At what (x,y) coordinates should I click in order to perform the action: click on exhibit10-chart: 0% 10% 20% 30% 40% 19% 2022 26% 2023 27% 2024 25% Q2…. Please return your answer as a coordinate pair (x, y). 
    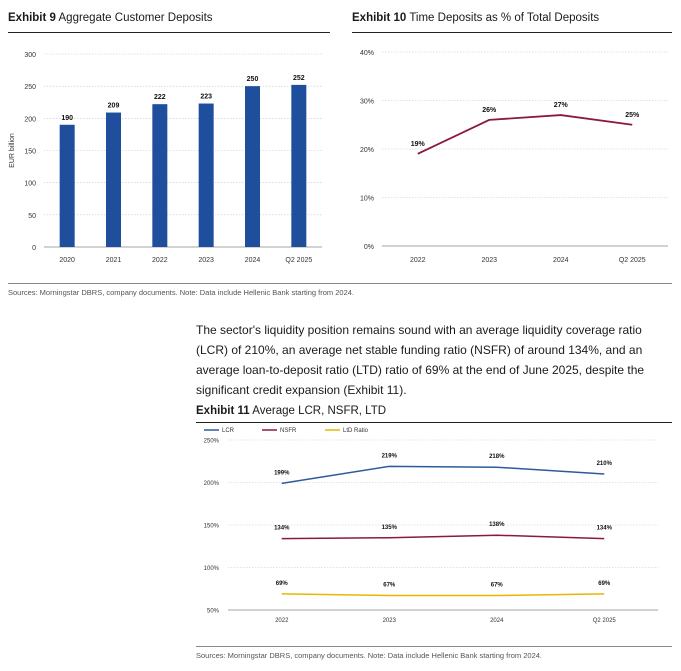
    Looking at the image, I should click on (514, 157).